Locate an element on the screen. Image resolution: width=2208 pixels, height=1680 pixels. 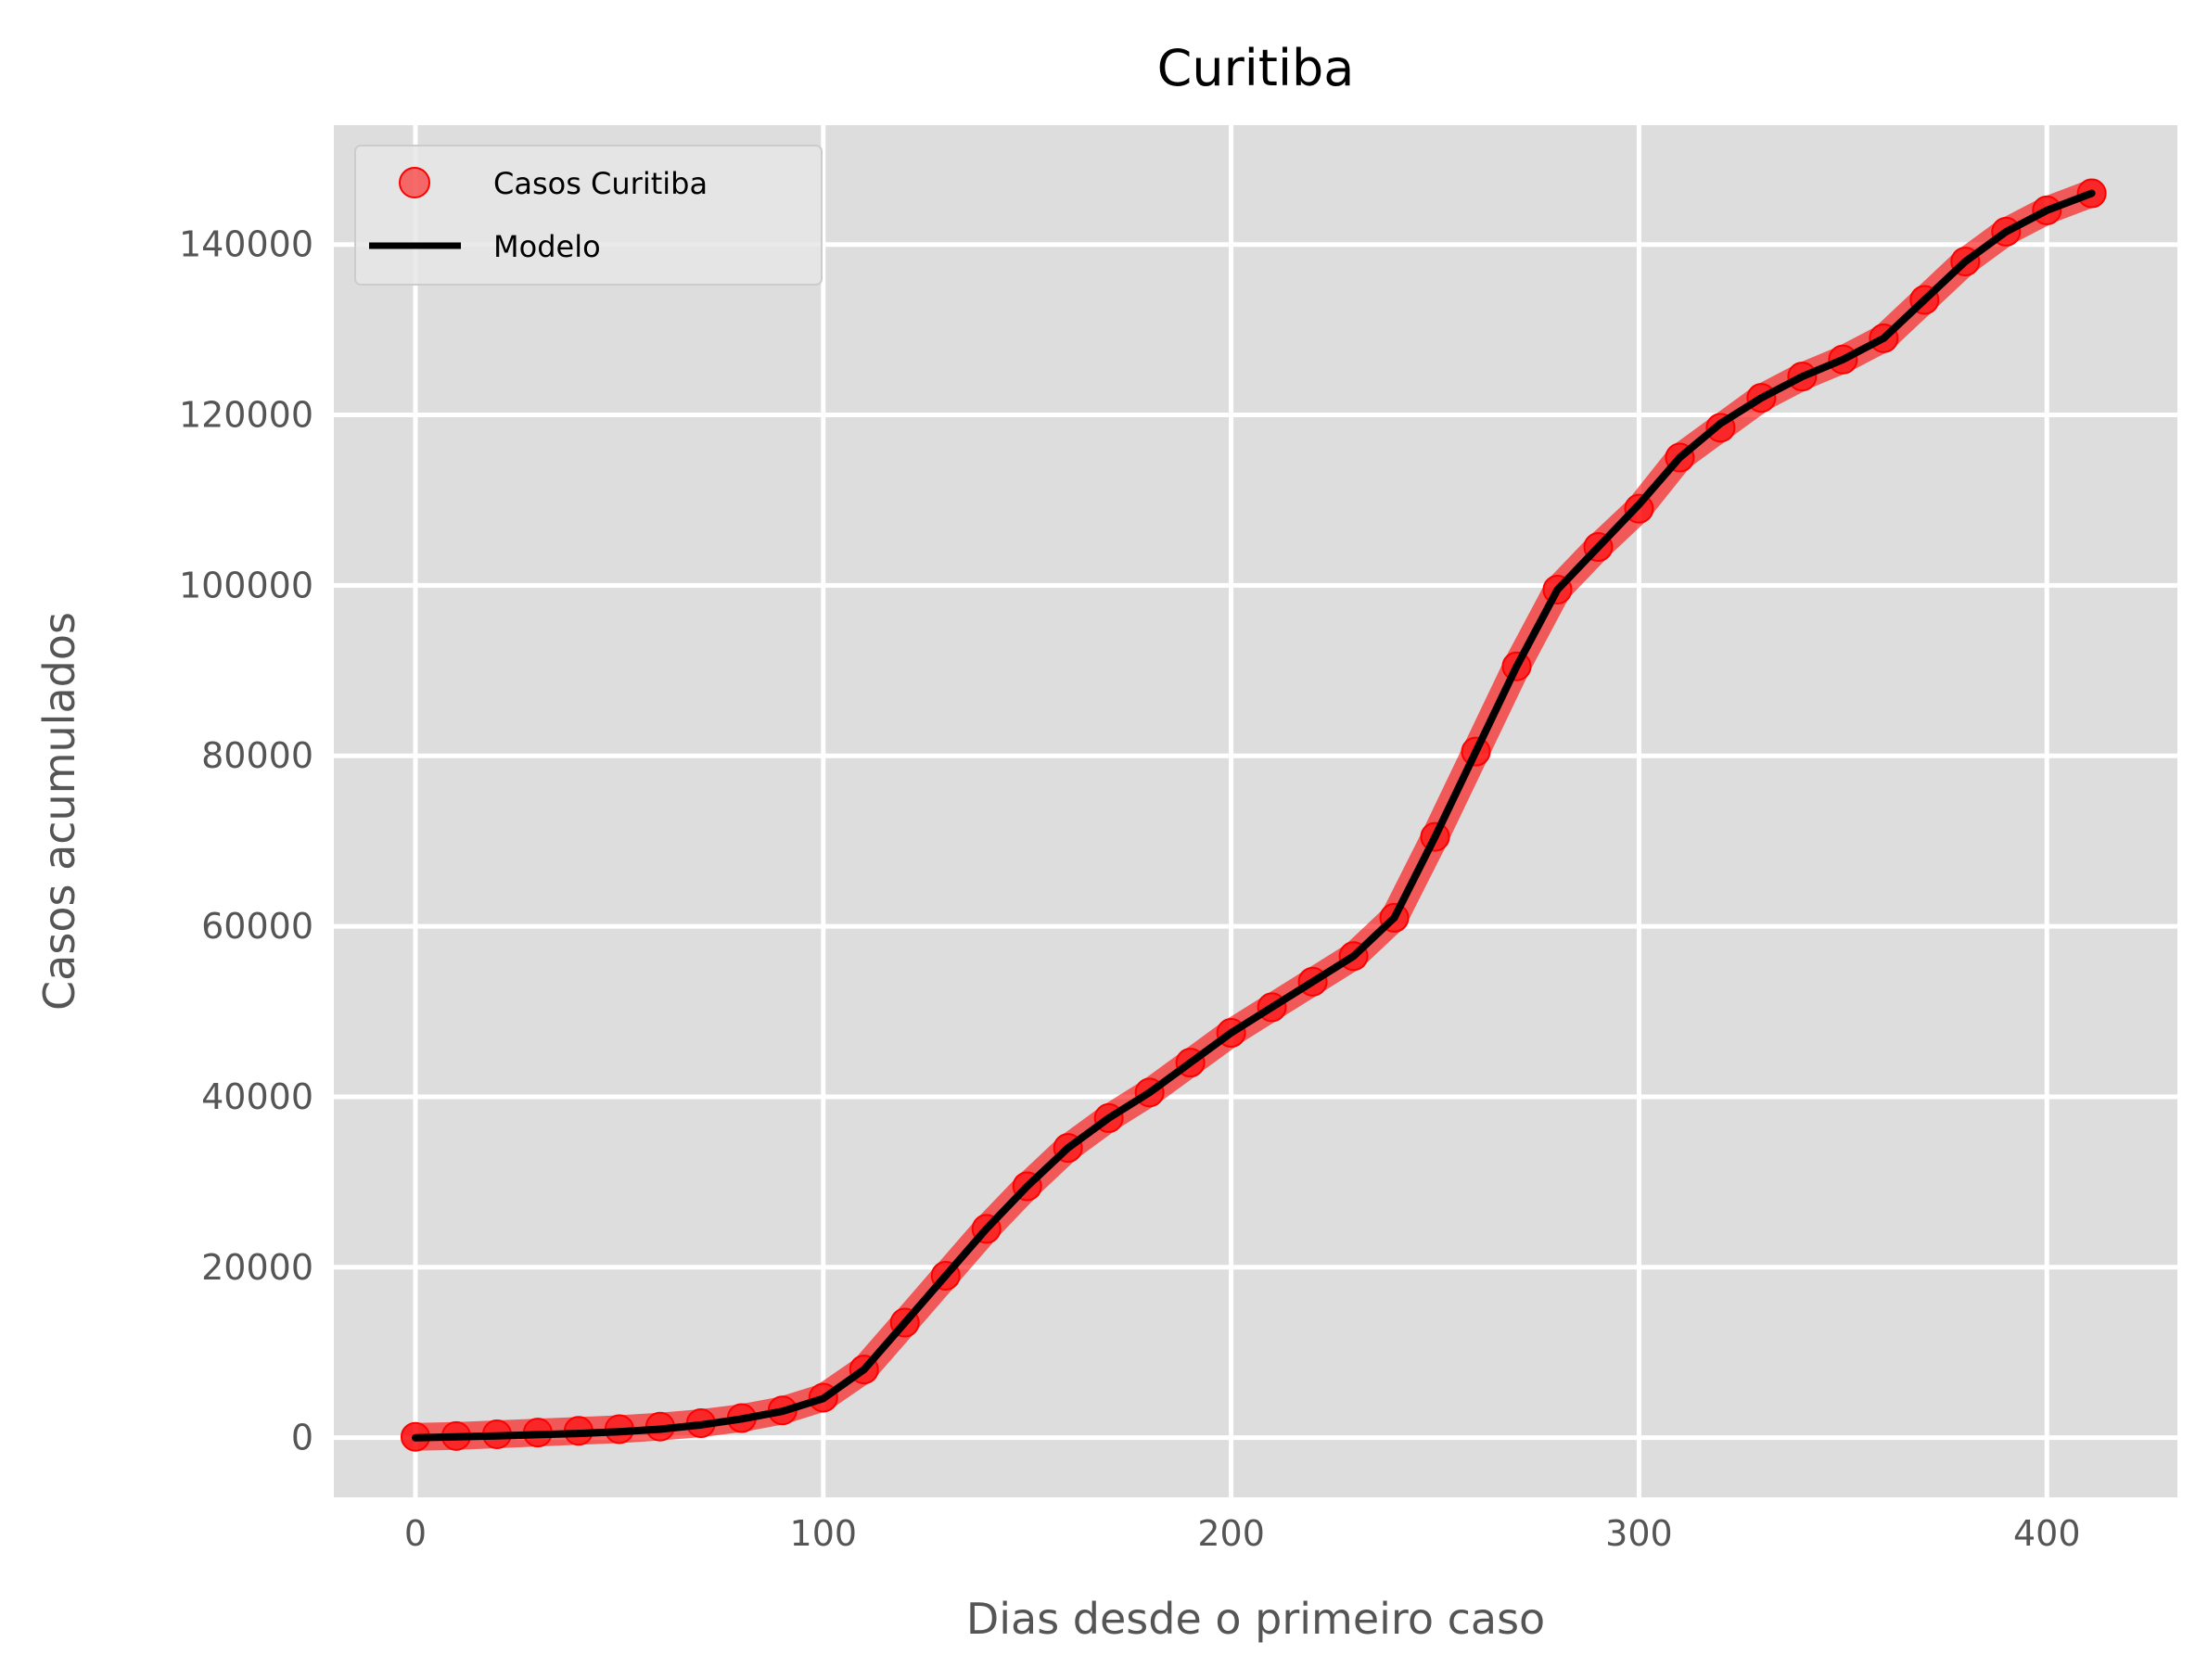
x-tick-label: 400 is located at coordinates (2047, 1533).